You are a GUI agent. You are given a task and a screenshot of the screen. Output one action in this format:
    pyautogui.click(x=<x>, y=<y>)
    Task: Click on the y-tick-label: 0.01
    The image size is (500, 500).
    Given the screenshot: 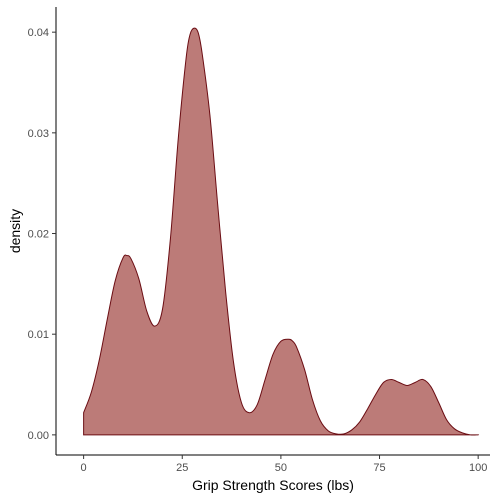 What is the action you would take?
    pyautogui.click(x=38, y=335)
    